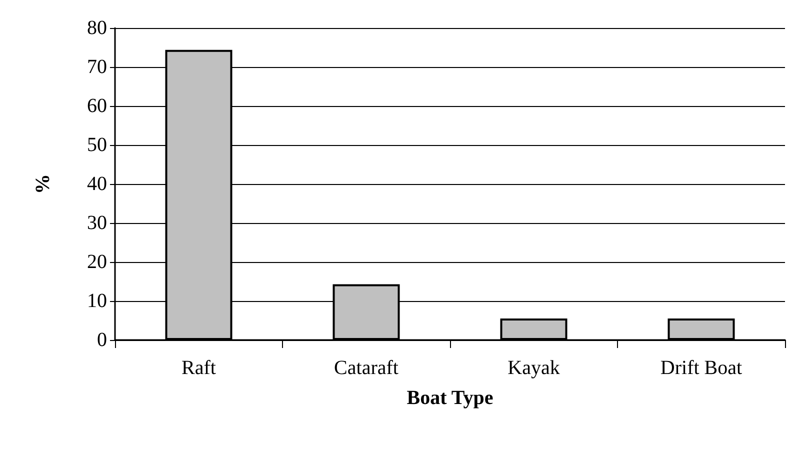 This screenshot has width=795, height=466. Describe the element at coordinates (366, 368) in the screenshot. I see `x-tick-label: Cataraft` at that location.